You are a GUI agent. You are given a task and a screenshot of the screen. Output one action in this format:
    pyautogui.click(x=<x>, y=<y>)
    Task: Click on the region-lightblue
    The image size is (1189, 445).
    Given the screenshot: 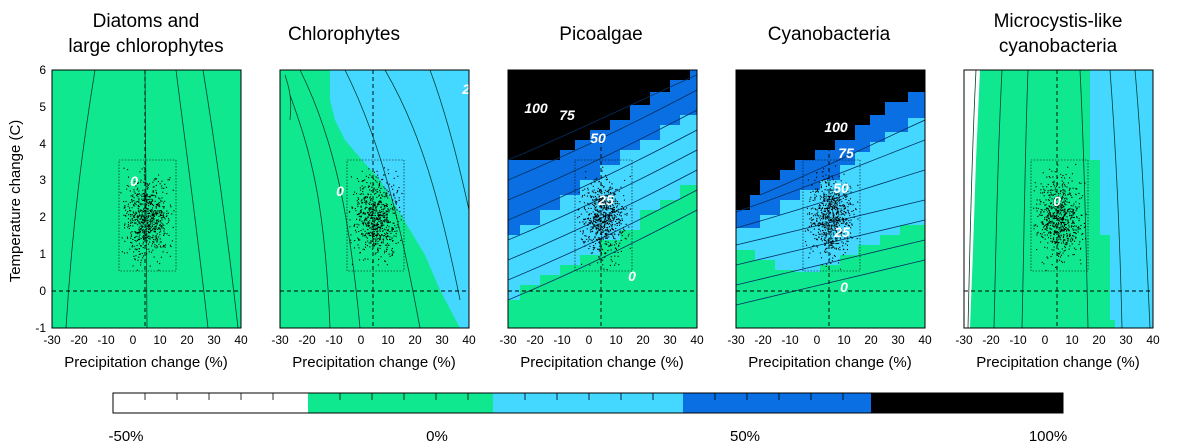 What is the action you would take?
    pyautogui.click(x=1121, y=199)
    